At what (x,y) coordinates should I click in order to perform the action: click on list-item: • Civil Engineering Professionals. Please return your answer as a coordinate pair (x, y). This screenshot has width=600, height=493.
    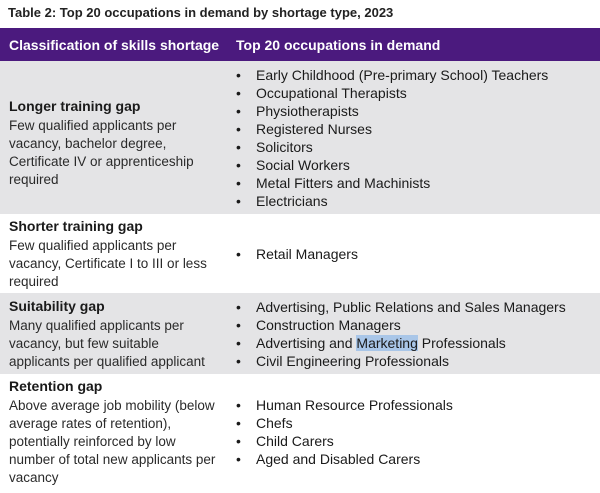
    Looking at the image, I should click on (342, 360).